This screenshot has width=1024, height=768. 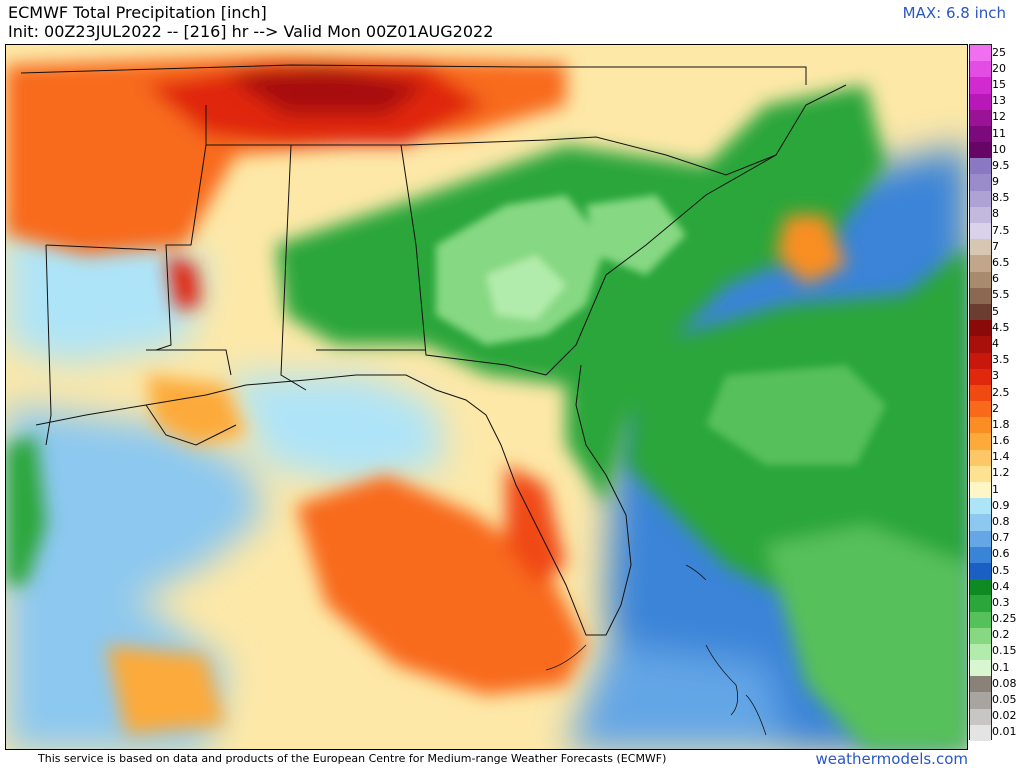 I want to click on legend-label: 10, so click(x=999, y=149).